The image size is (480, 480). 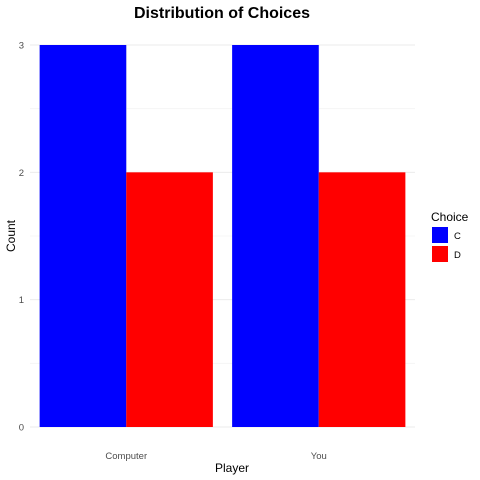 What do you see at coordinates (21, 428) in the screenshot?
I see `y-tick-label: 0` at bounding box center [21, 428].